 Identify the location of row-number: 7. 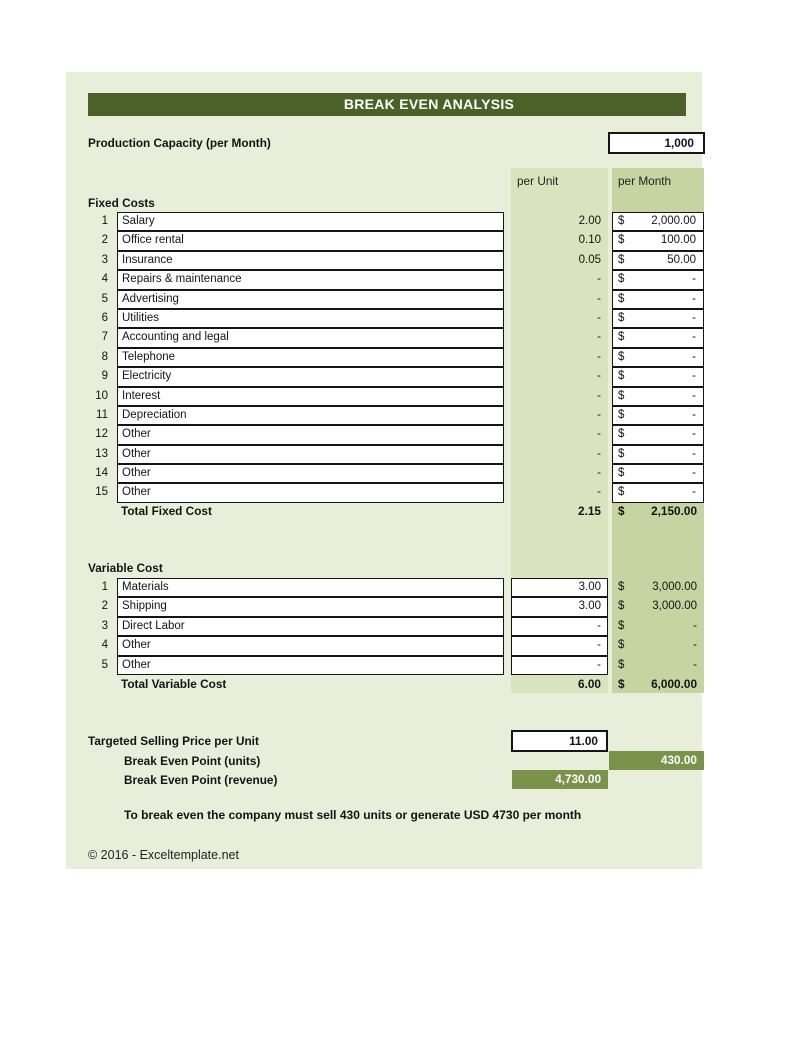
(104, 337).